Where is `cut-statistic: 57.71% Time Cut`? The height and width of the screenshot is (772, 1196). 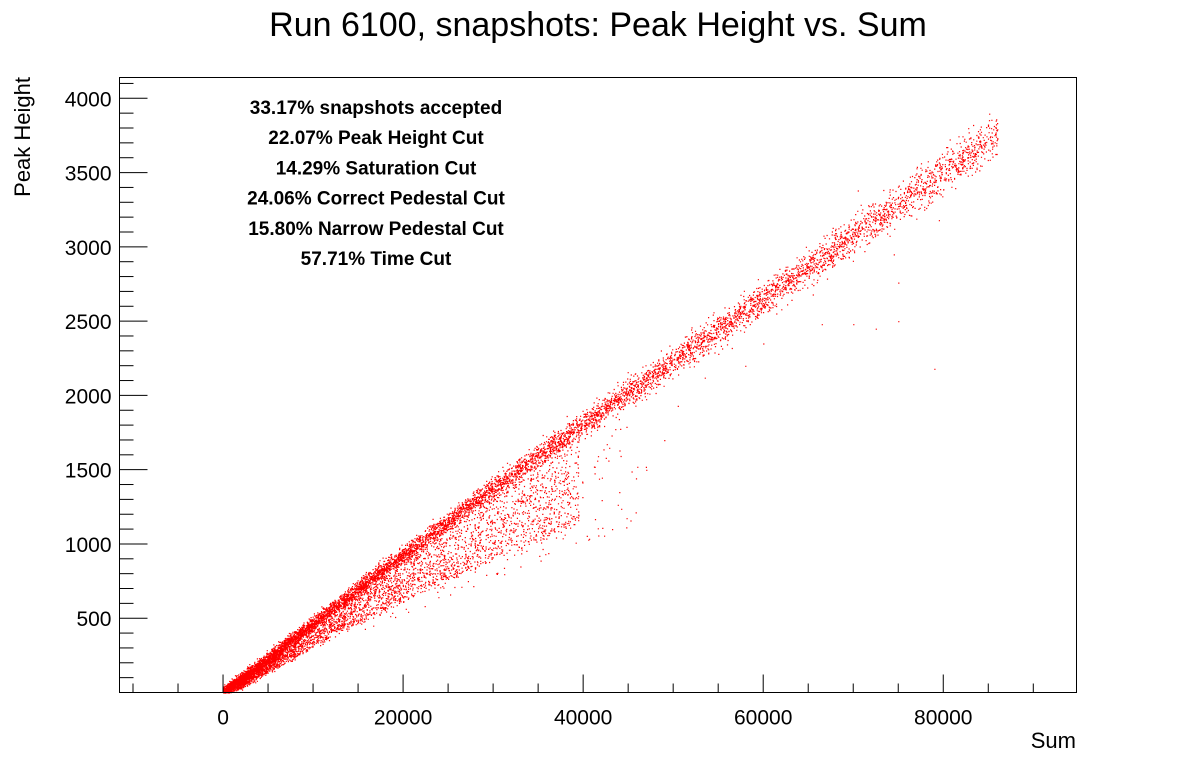 cut-statistic: 57.71% Time Cut is located at coordinates (376, 259).